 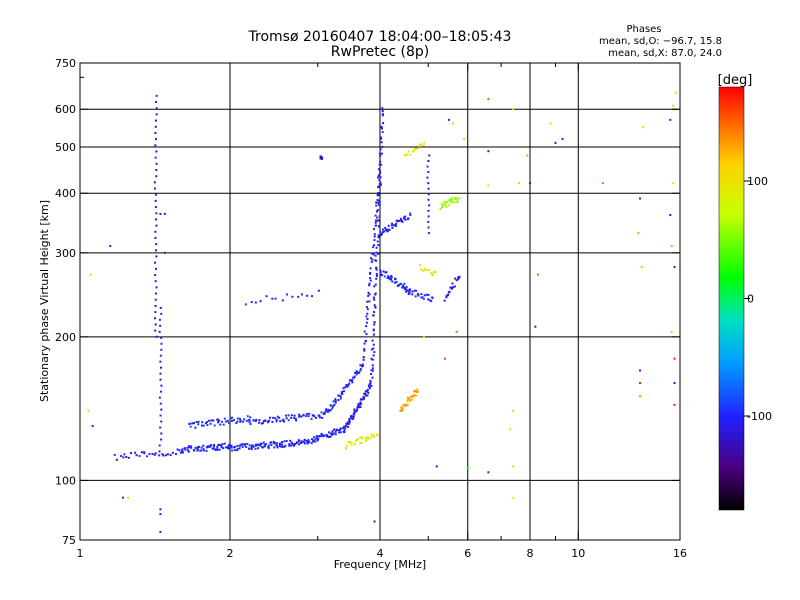 I want to click on chart-subtitle: RwPretec (8p), so click(x=380, y=52).